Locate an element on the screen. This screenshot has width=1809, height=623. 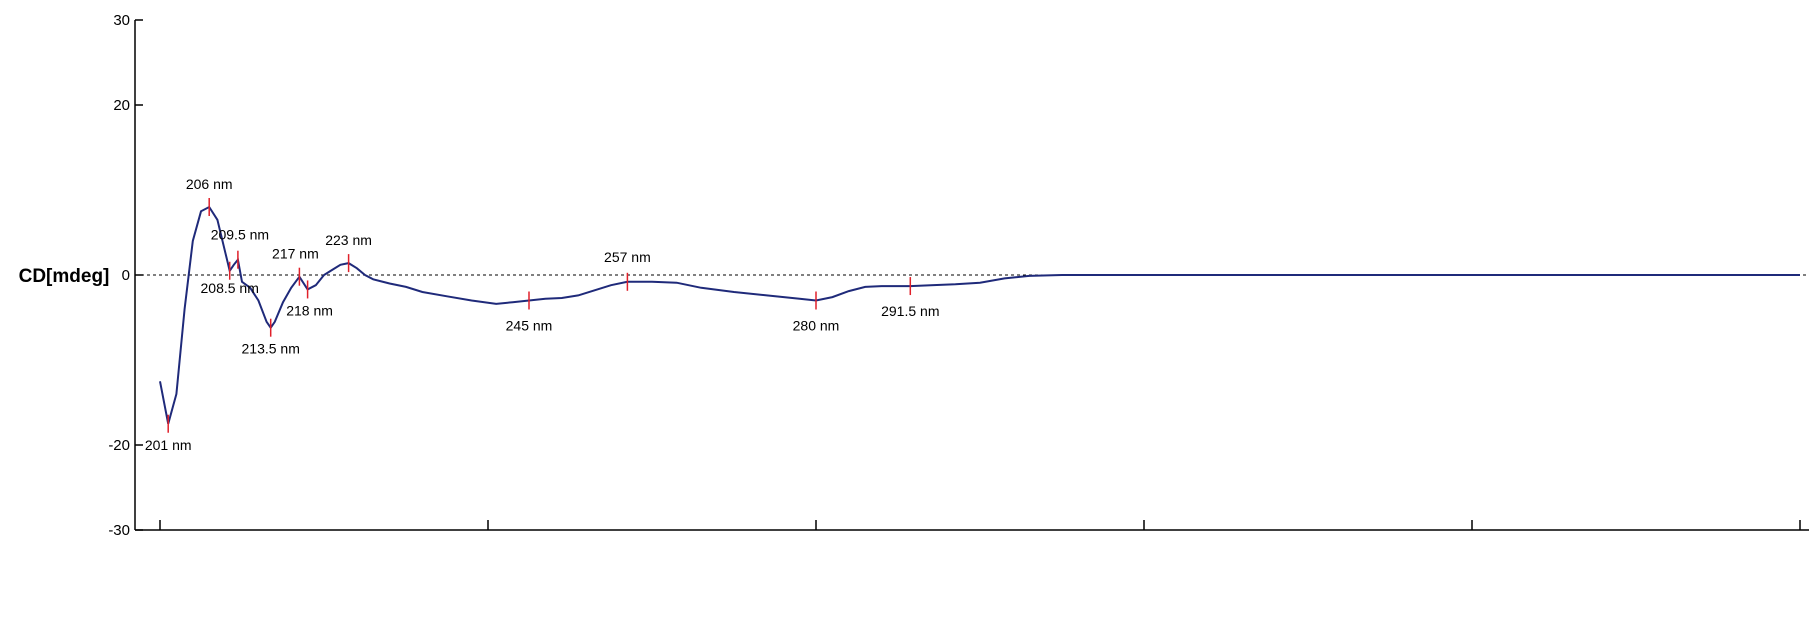
peak-label: 209.5 nm is located at coordinates (240, 235).